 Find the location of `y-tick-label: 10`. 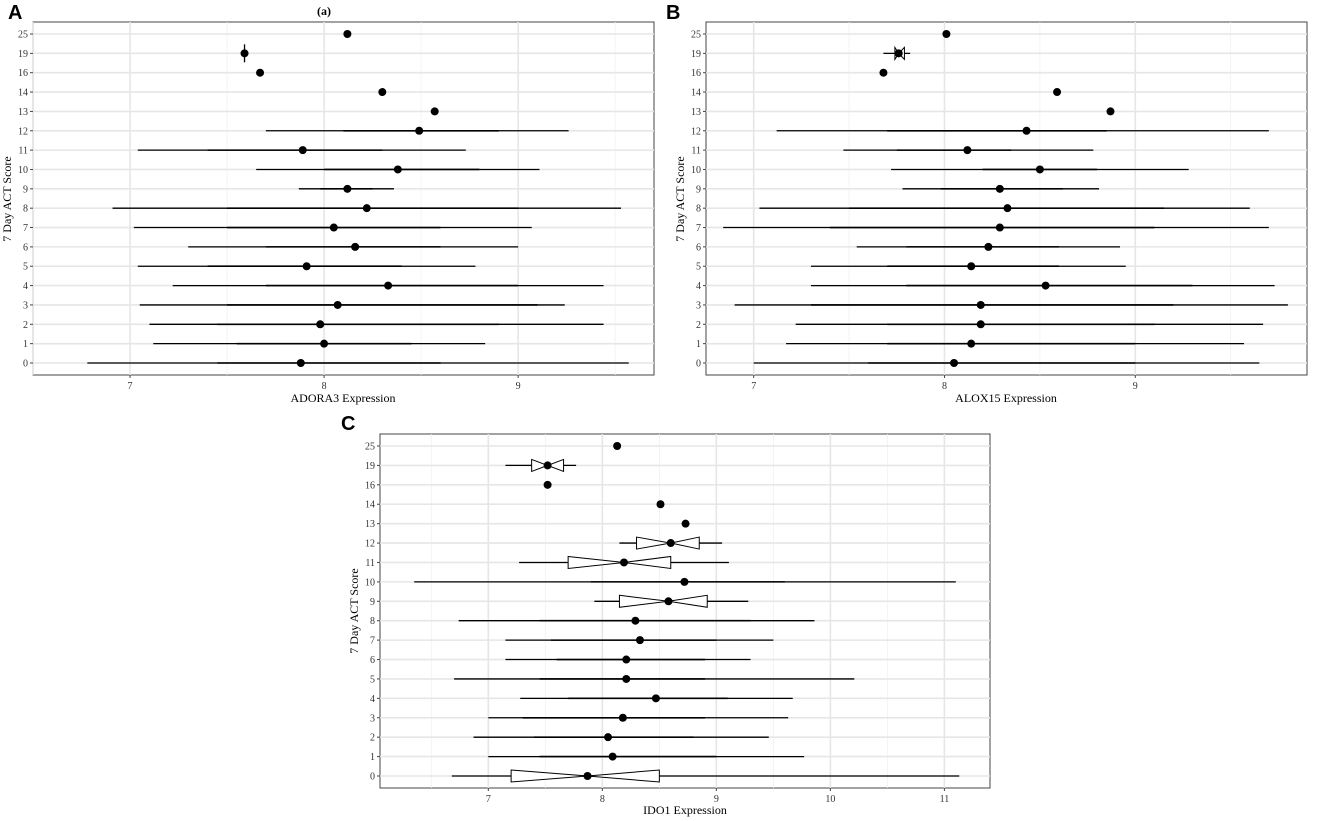

y-tick-label: 10 is located at coordinates (696, 170).